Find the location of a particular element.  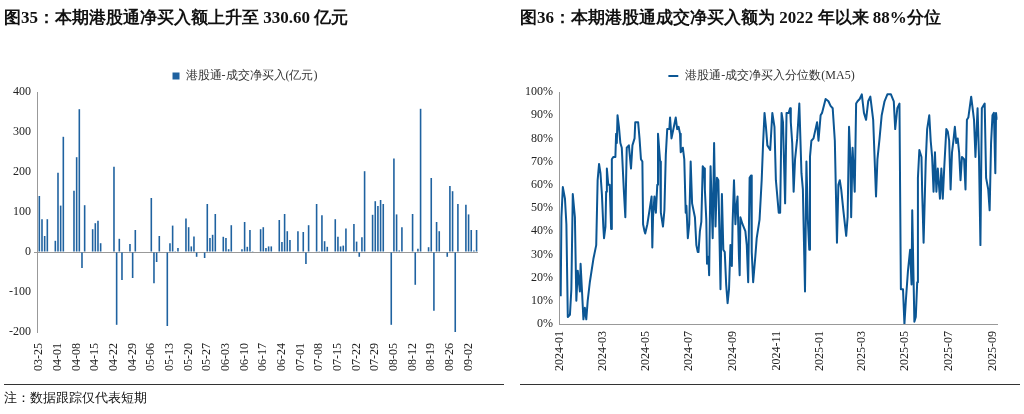

y-tick-label: 20% is located at coordinates (542, 276).